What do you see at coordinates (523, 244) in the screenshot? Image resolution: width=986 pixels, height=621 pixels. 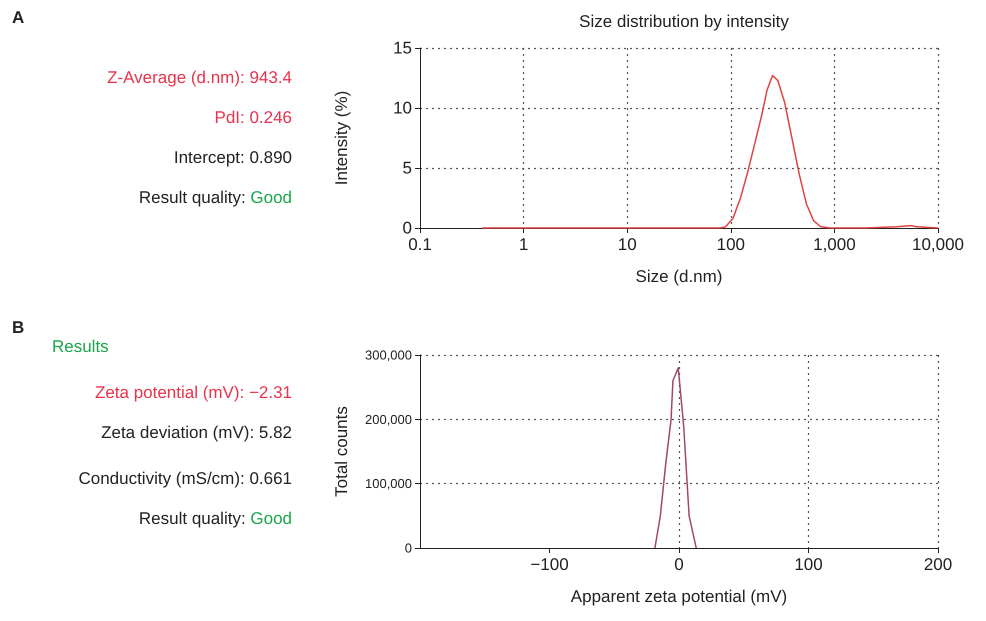 I see `x-tick-label: 1` at bounding box center [523, 244].